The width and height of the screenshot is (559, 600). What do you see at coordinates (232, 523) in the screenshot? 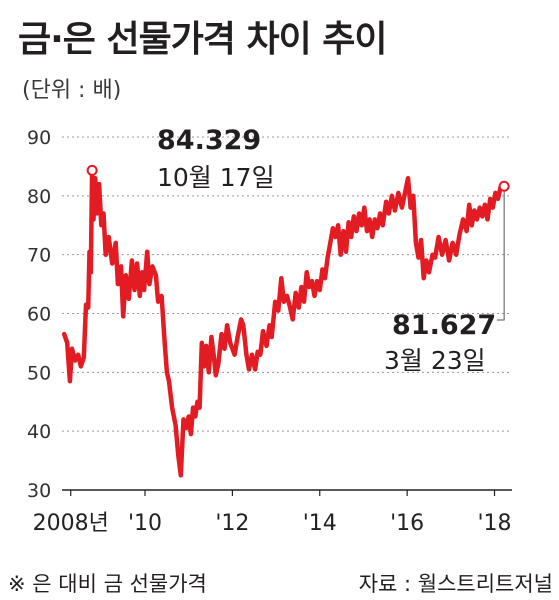
I see `x-tick-label-2: '12` at bounding box center [232, 523].